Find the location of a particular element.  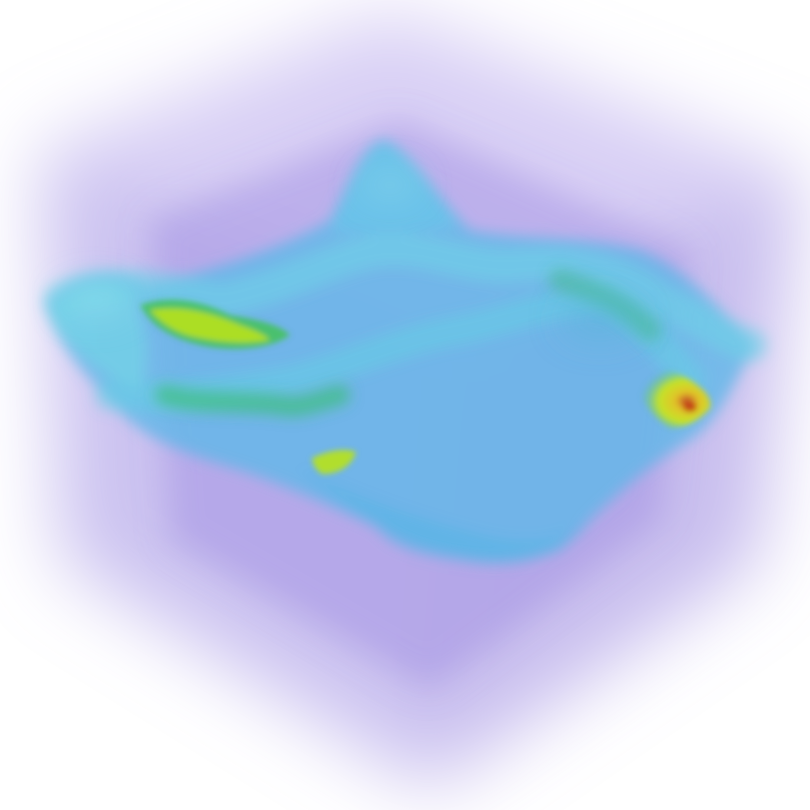

filament-mid is located at coordinates (252, 400).